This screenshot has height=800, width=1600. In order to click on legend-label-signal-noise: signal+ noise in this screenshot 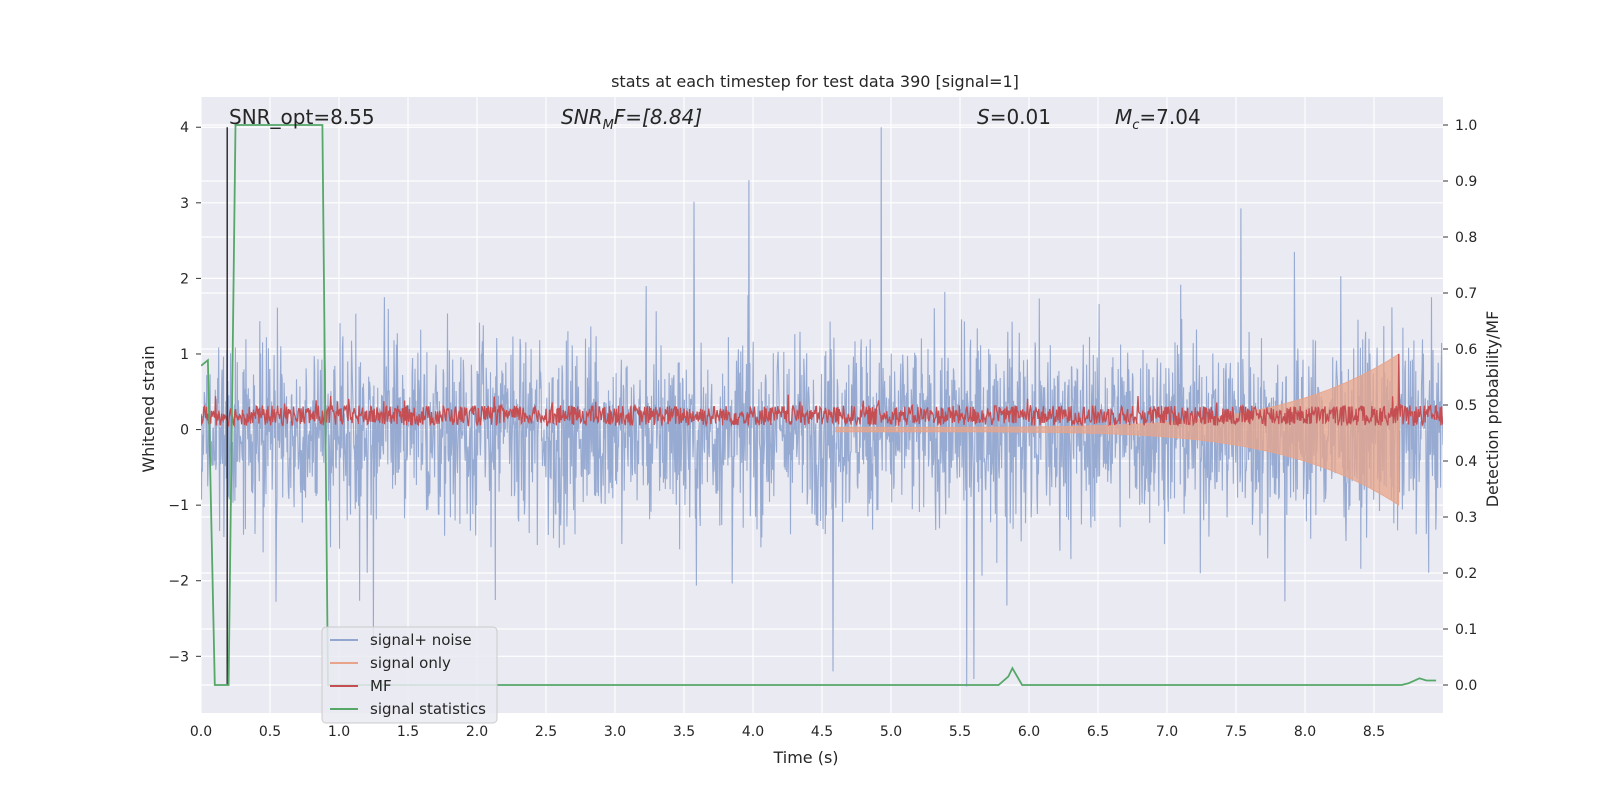, I will do `click(421, 640)`.